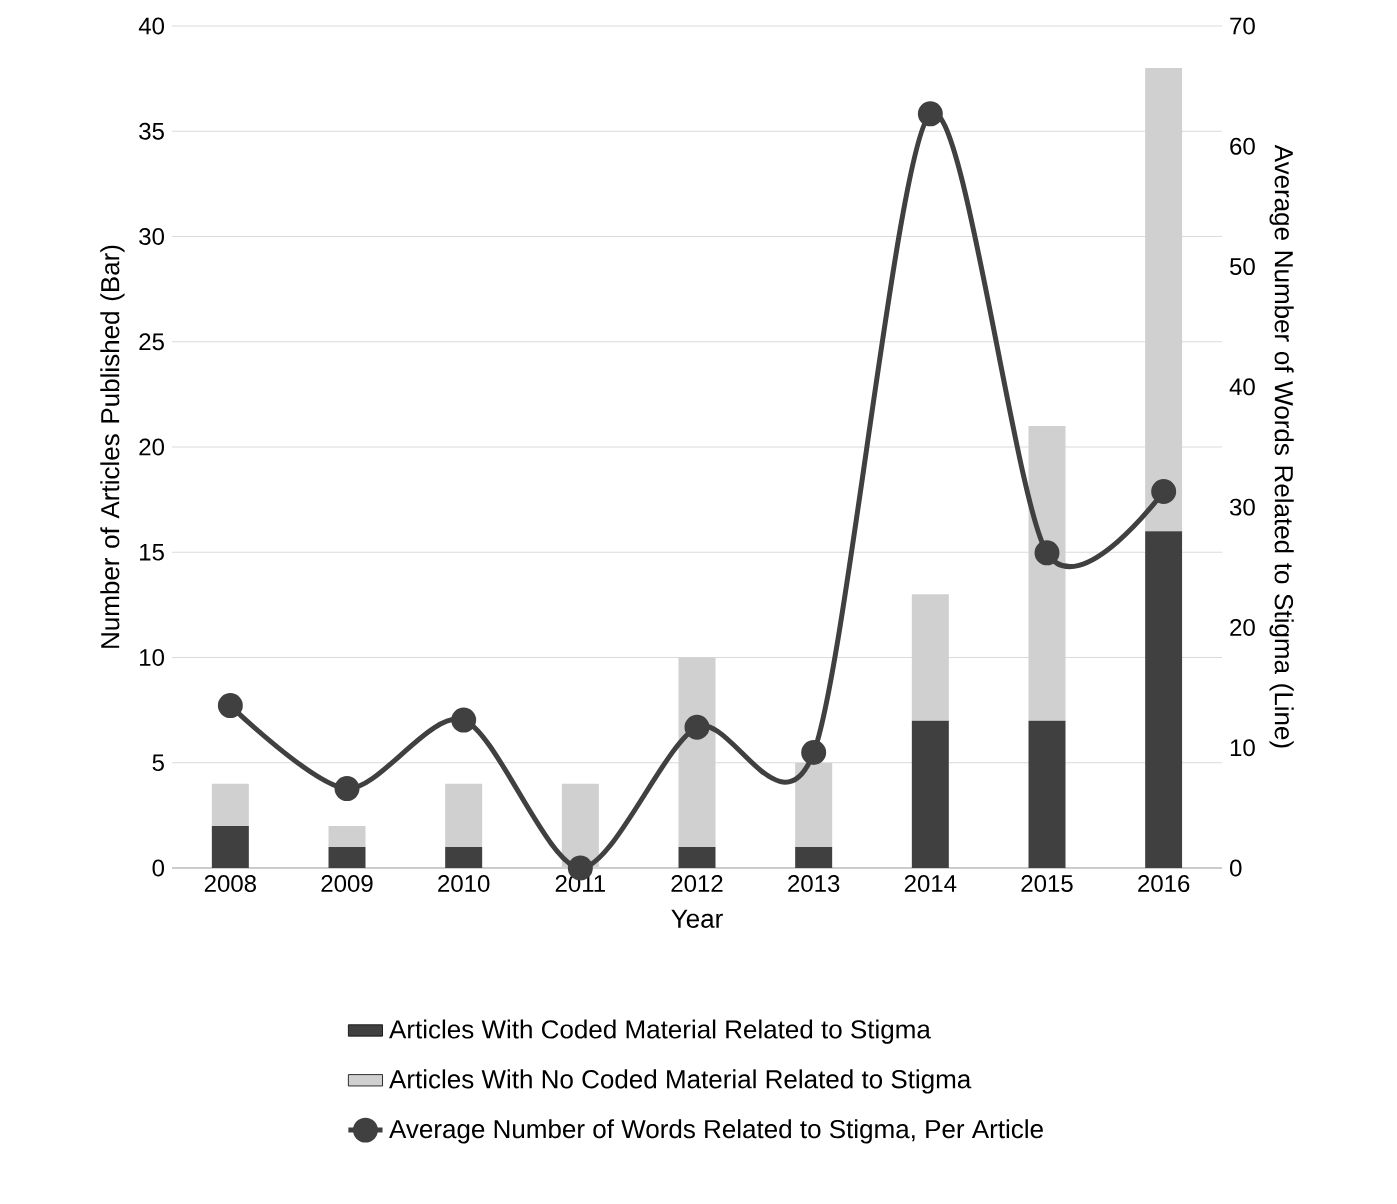 The image size is (1397, 1204). I want to click on y-tick-label: 35, so click(151, 131).